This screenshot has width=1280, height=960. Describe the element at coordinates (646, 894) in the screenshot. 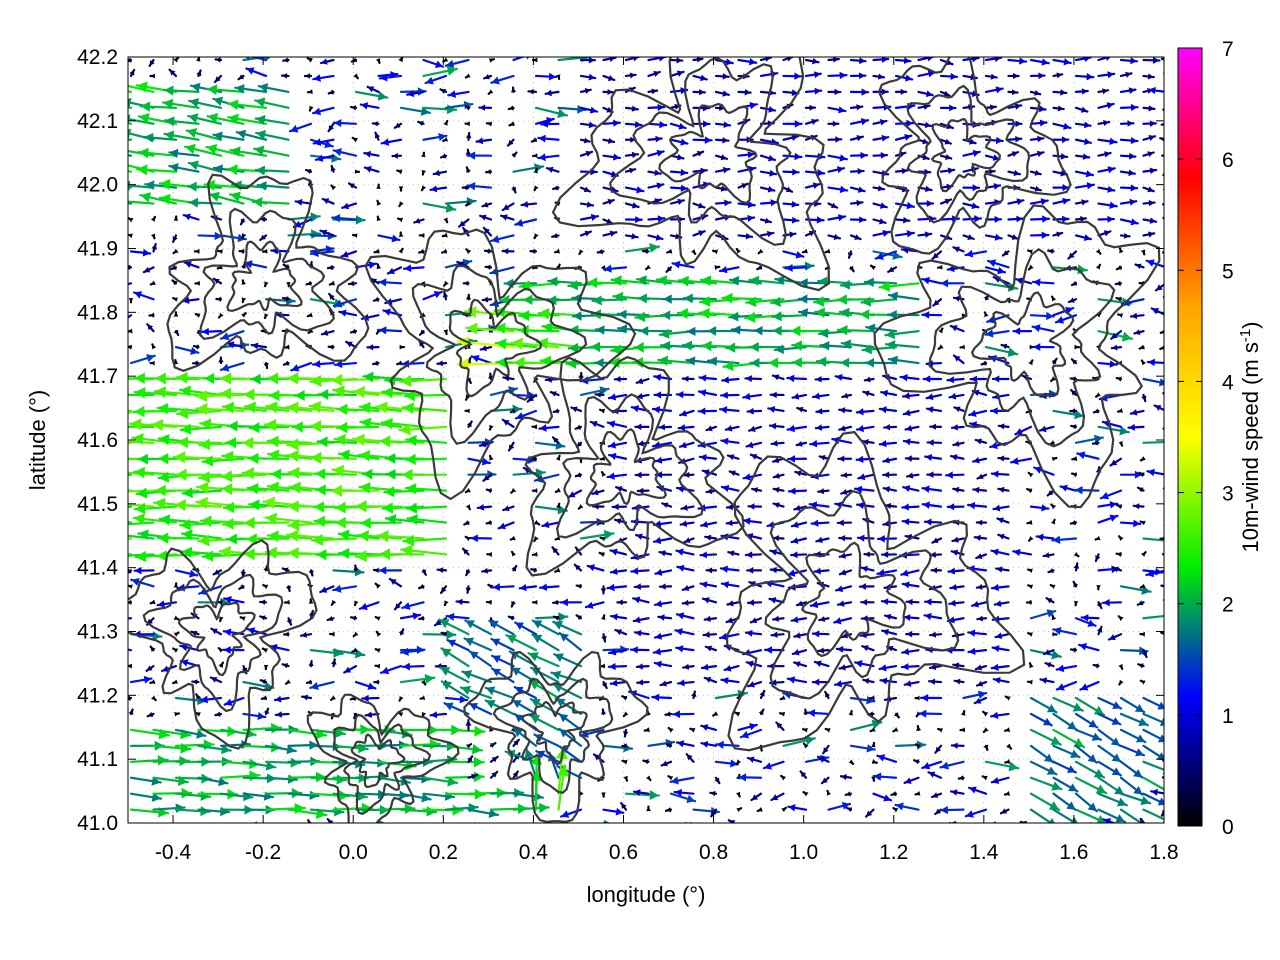

I see `x-axis-label: longitude (°)` at that location.